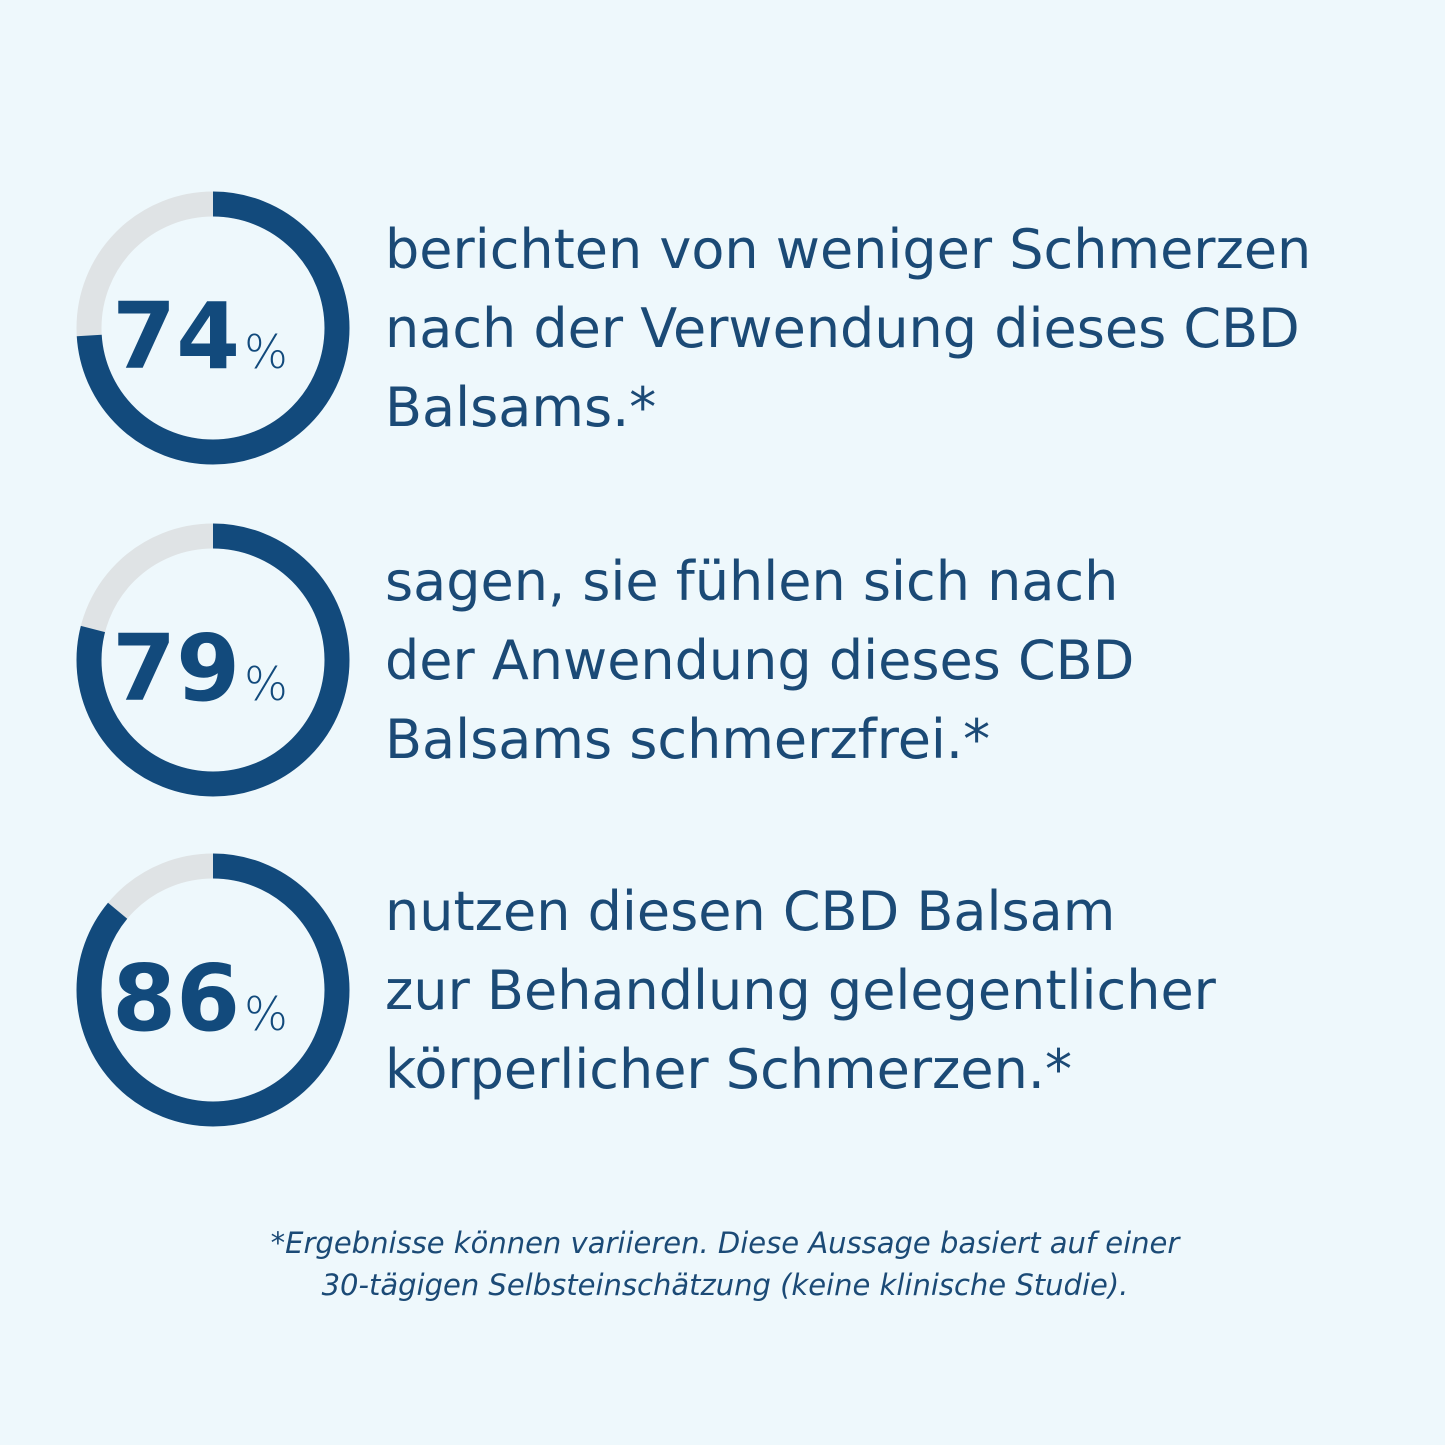 The width and height of the screenshot is (1445, 1445). I want to click on stat-description: nutzen diesen CBD Balsam, so click(750, 911).